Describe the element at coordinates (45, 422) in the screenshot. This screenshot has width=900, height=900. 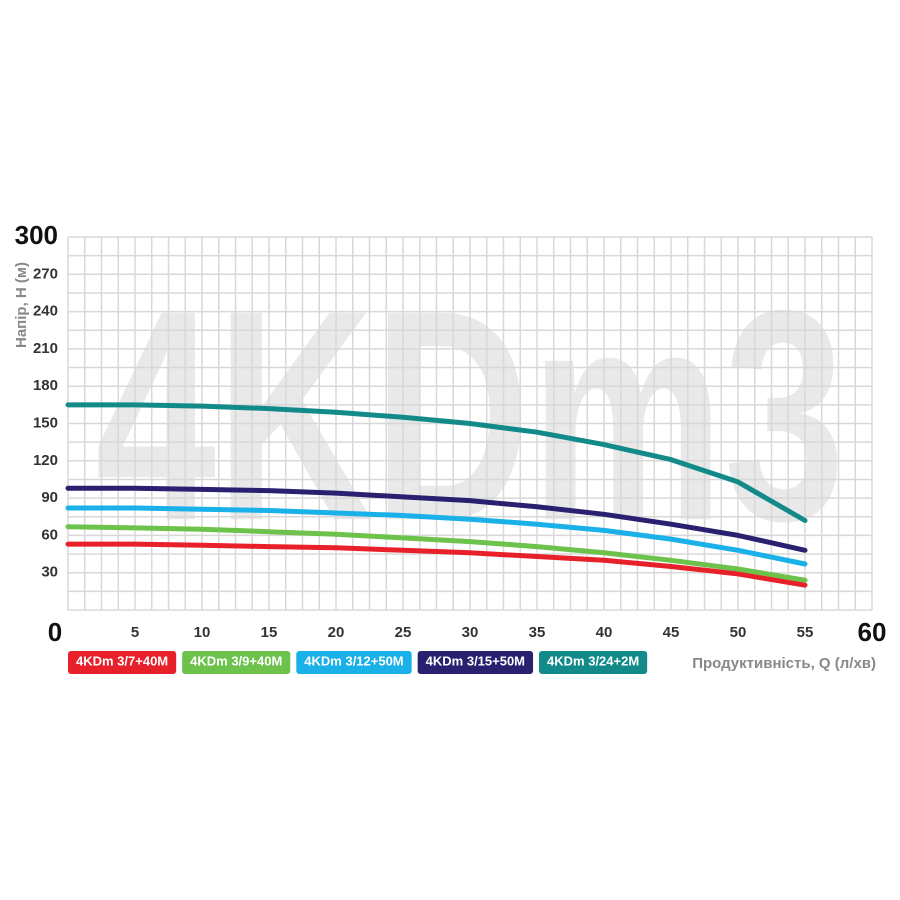
I see `y-tick-label: 150` at that location.